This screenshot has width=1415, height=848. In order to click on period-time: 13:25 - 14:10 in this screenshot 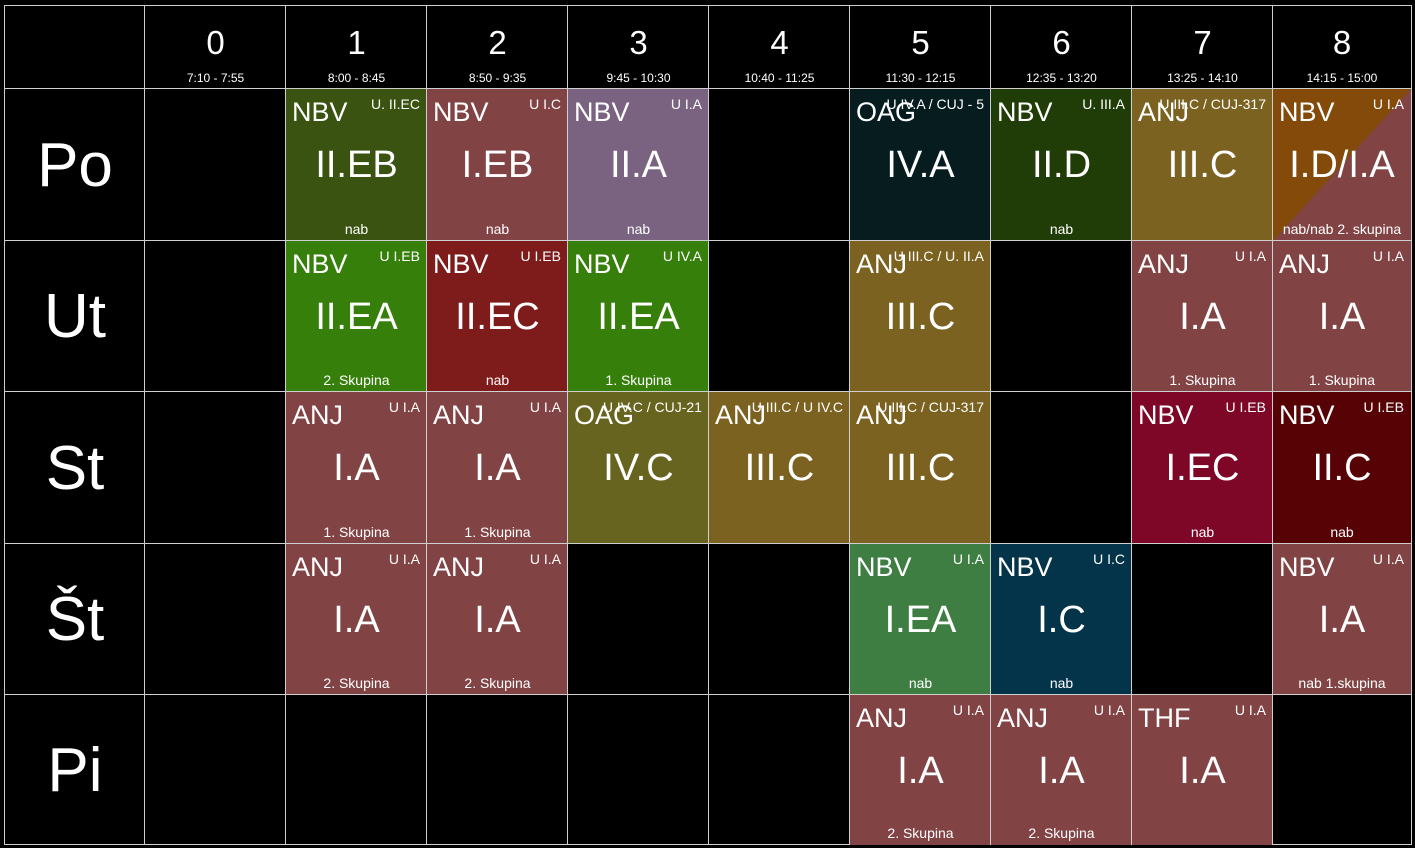, I will do `click(1202, 78)`.